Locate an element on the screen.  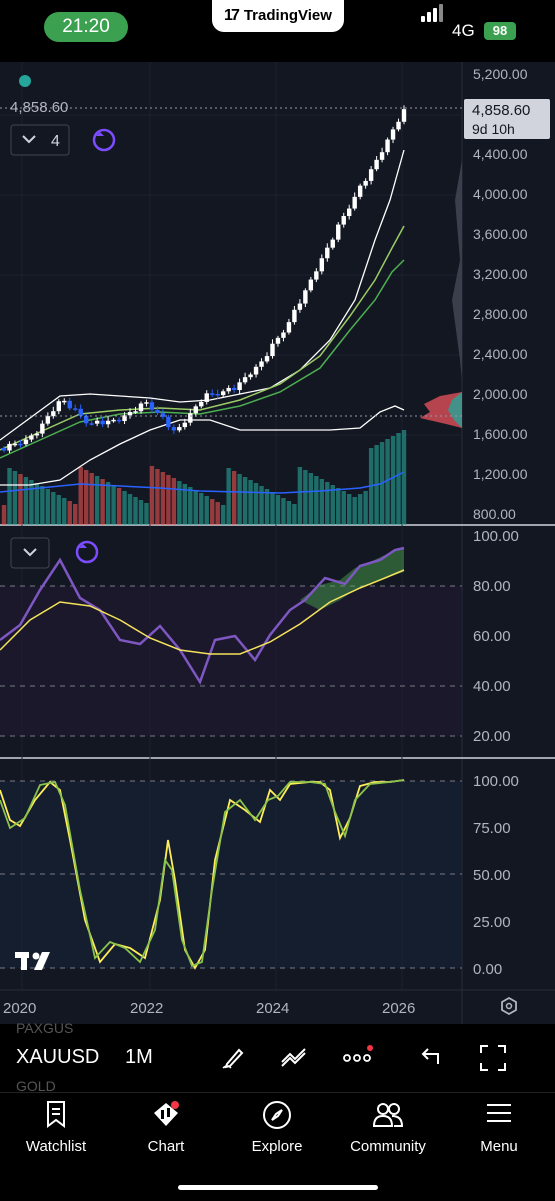
chevron-down-icon is located at coordinates (30, 552).